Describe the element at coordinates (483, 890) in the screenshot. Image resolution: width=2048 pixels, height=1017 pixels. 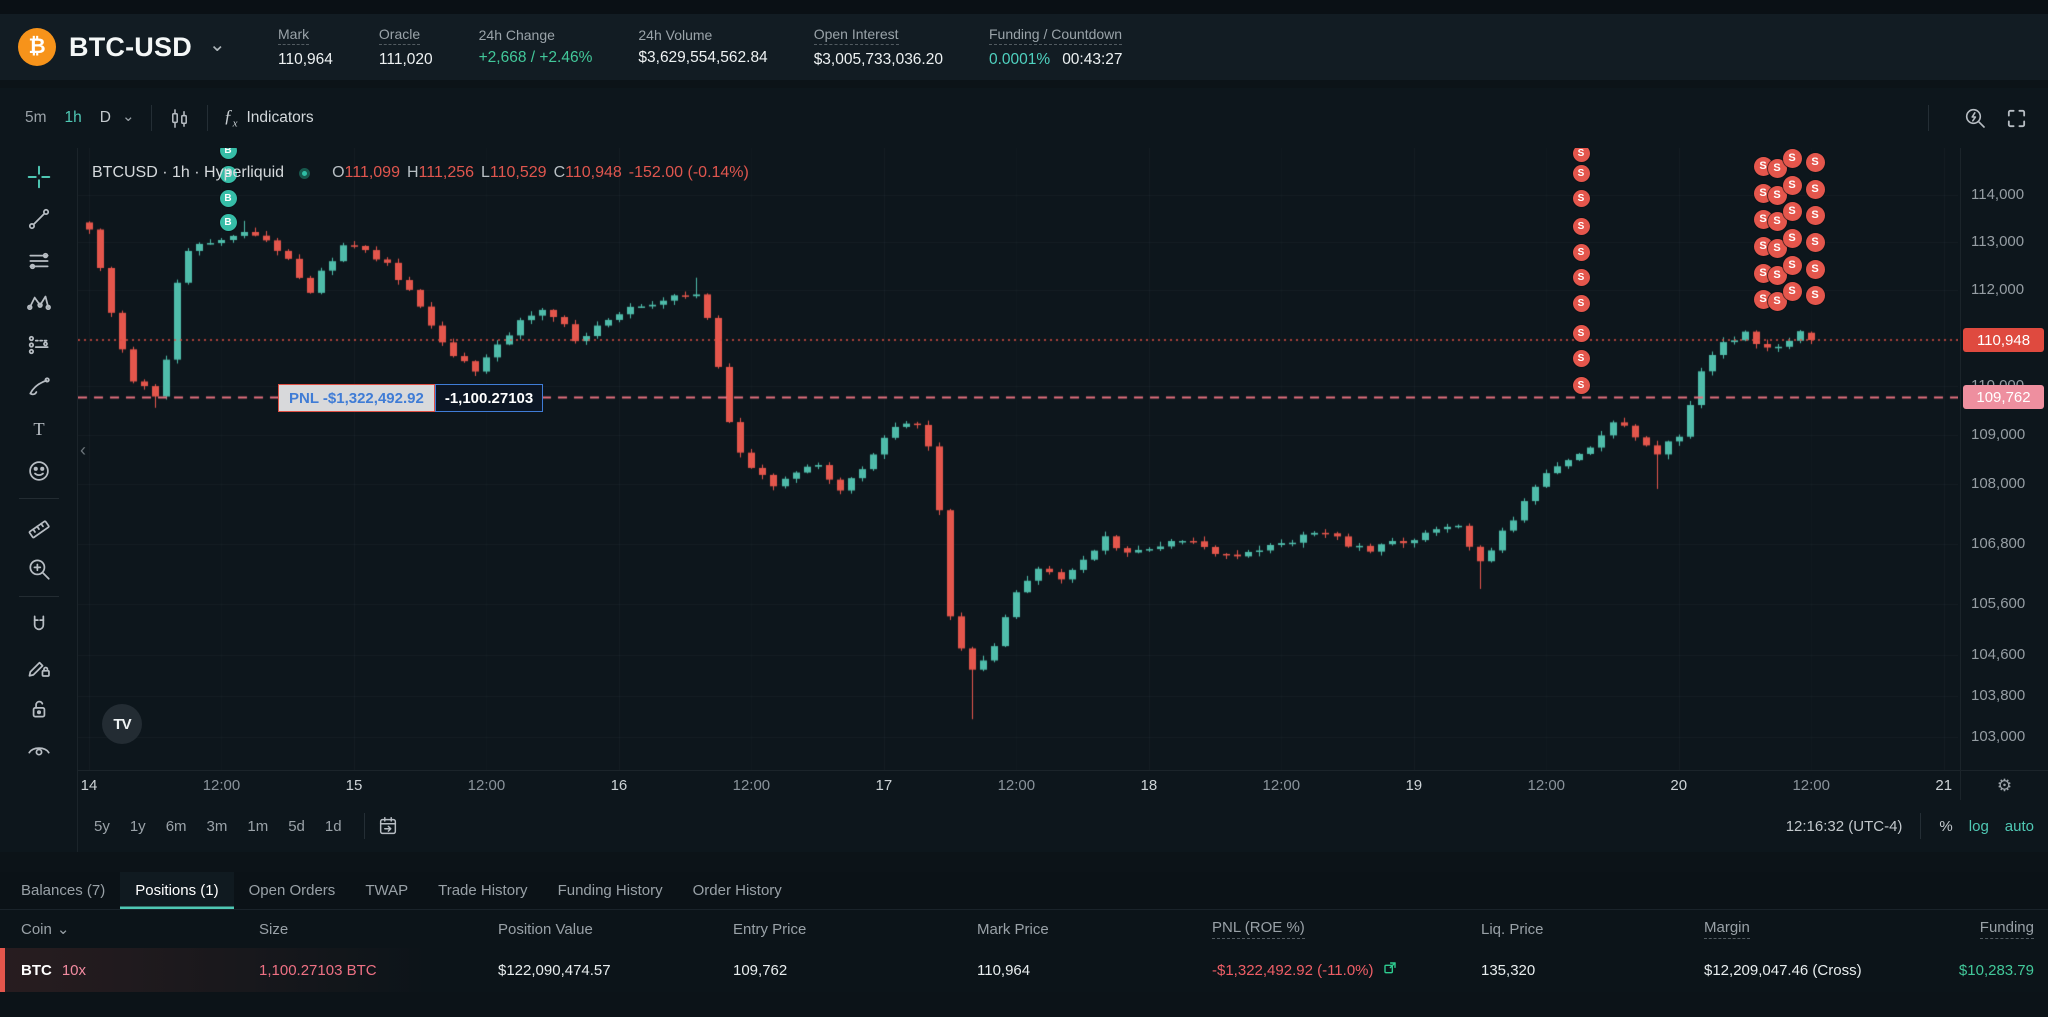
I see `tab-trade-history: Trade History` at that location.